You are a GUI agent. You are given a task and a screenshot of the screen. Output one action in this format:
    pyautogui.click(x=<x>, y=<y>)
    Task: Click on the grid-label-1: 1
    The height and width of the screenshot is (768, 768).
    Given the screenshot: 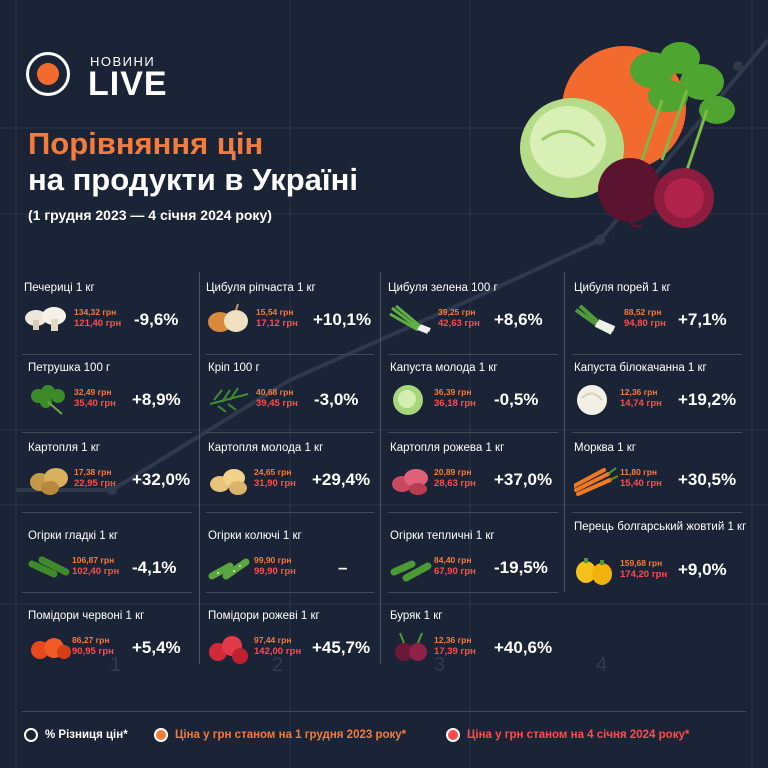 What is the action you would take?
    pyautogui.click(x=116, y=665)
    